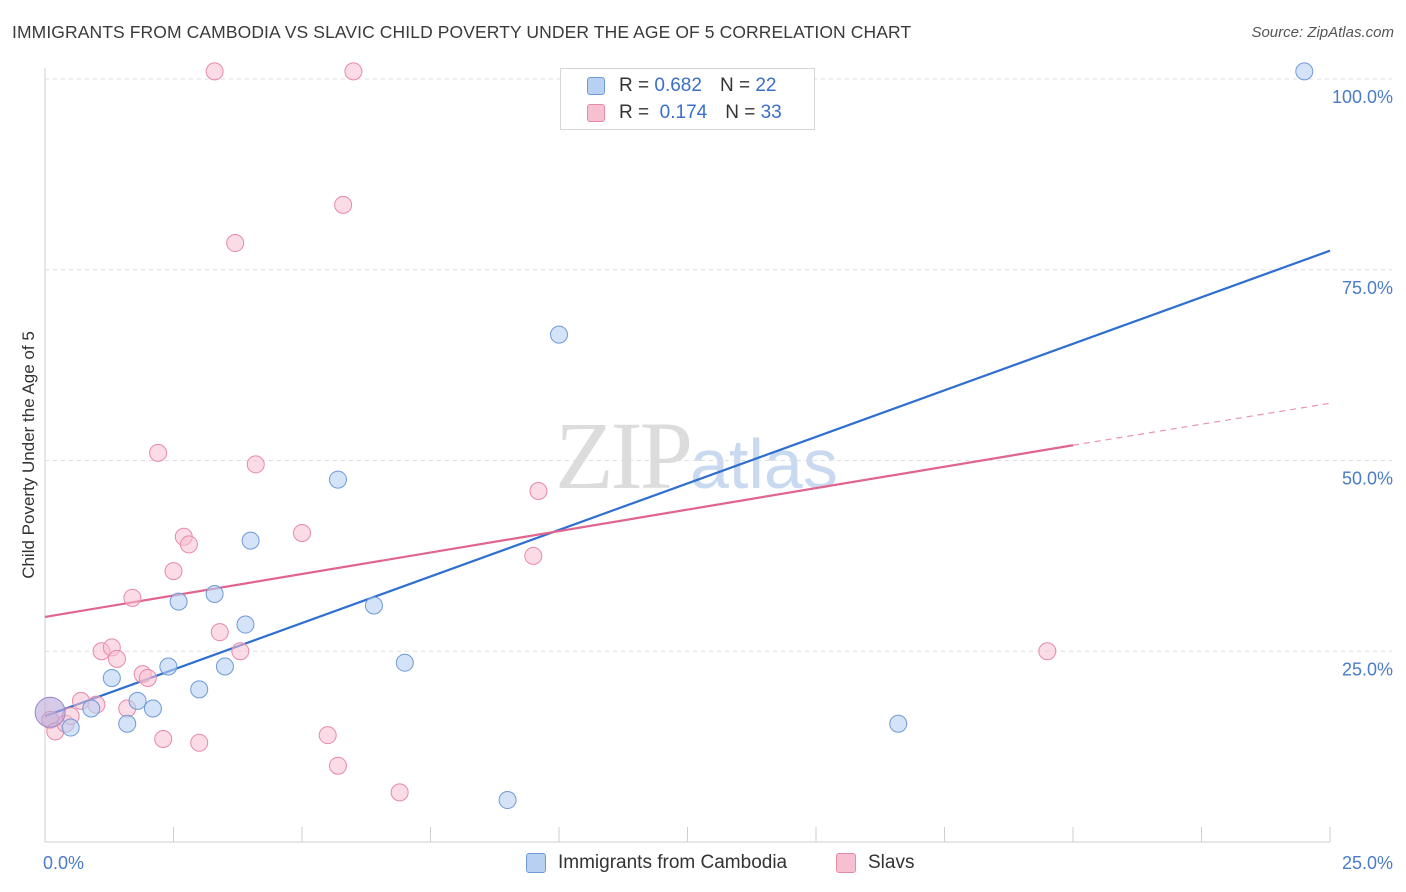  I want to click on legend-swatch-slavs, so click(596, 113).